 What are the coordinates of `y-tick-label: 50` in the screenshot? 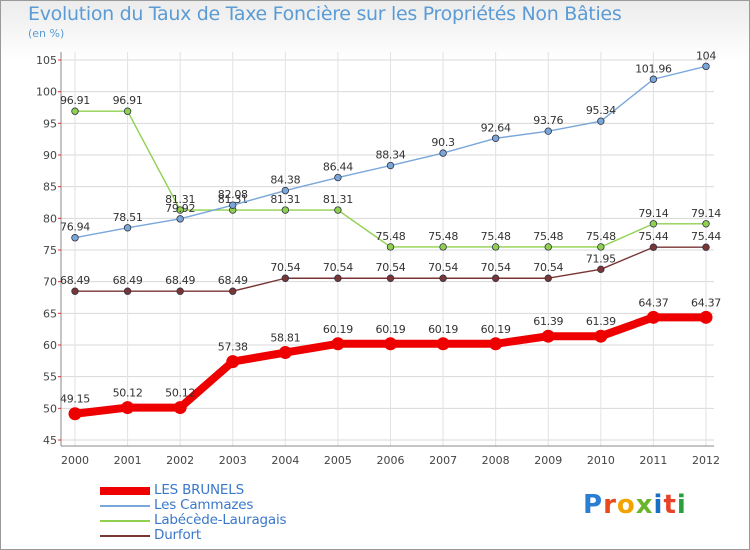 It's located at (50, 408).